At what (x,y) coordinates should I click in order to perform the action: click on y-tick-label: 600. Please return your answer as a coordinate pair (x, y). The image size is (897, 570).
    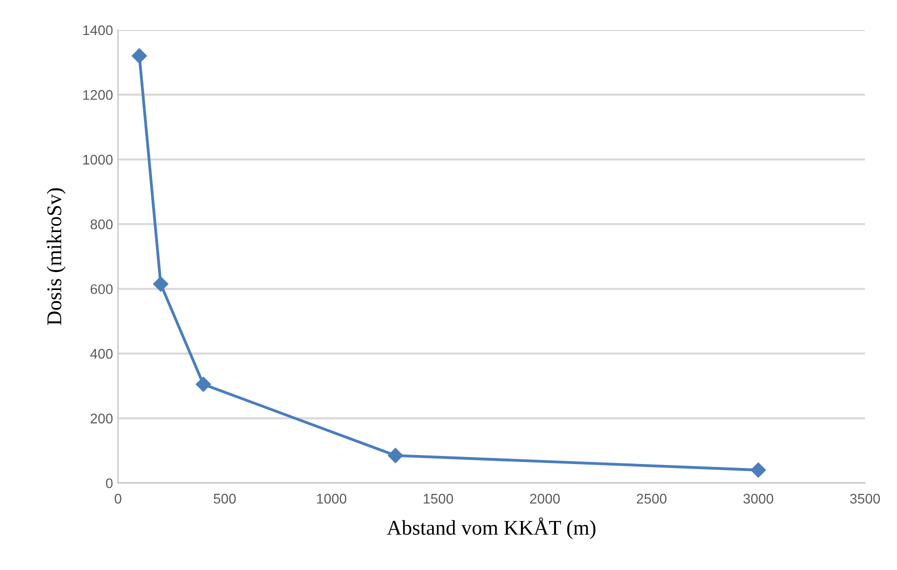
    Looking at the image, I should click on (101, 289).